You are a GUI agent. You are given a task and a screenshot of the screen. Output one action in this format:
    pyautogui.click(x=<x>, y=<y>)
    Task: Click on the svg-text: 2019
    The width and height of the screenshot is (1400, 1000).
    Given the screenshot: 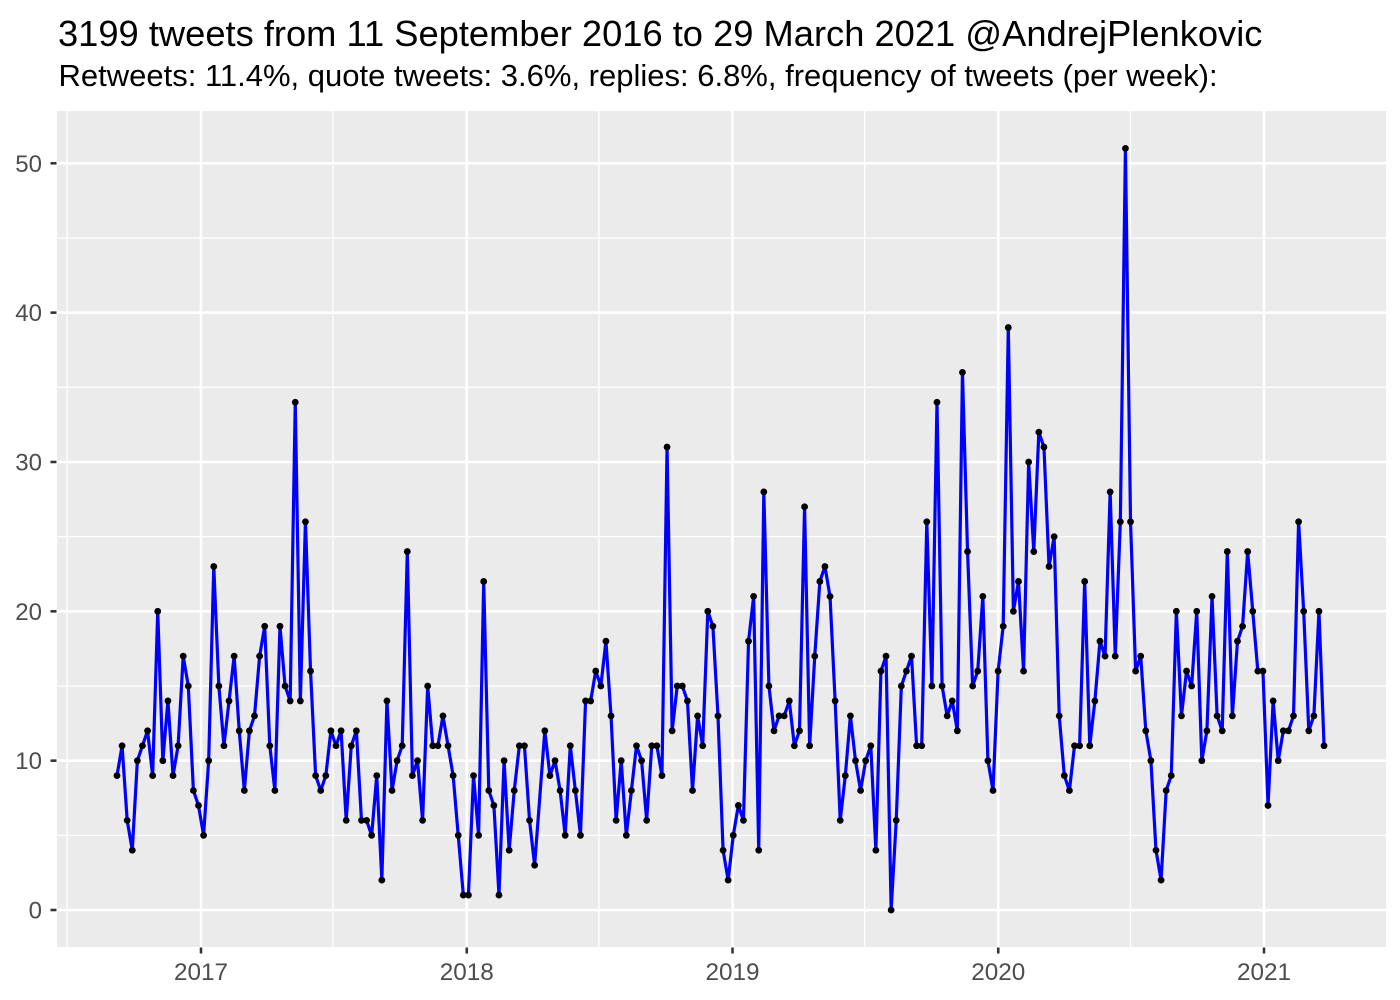 What is the action you would take?
    pyautogui.click(x=732, y=972)
    